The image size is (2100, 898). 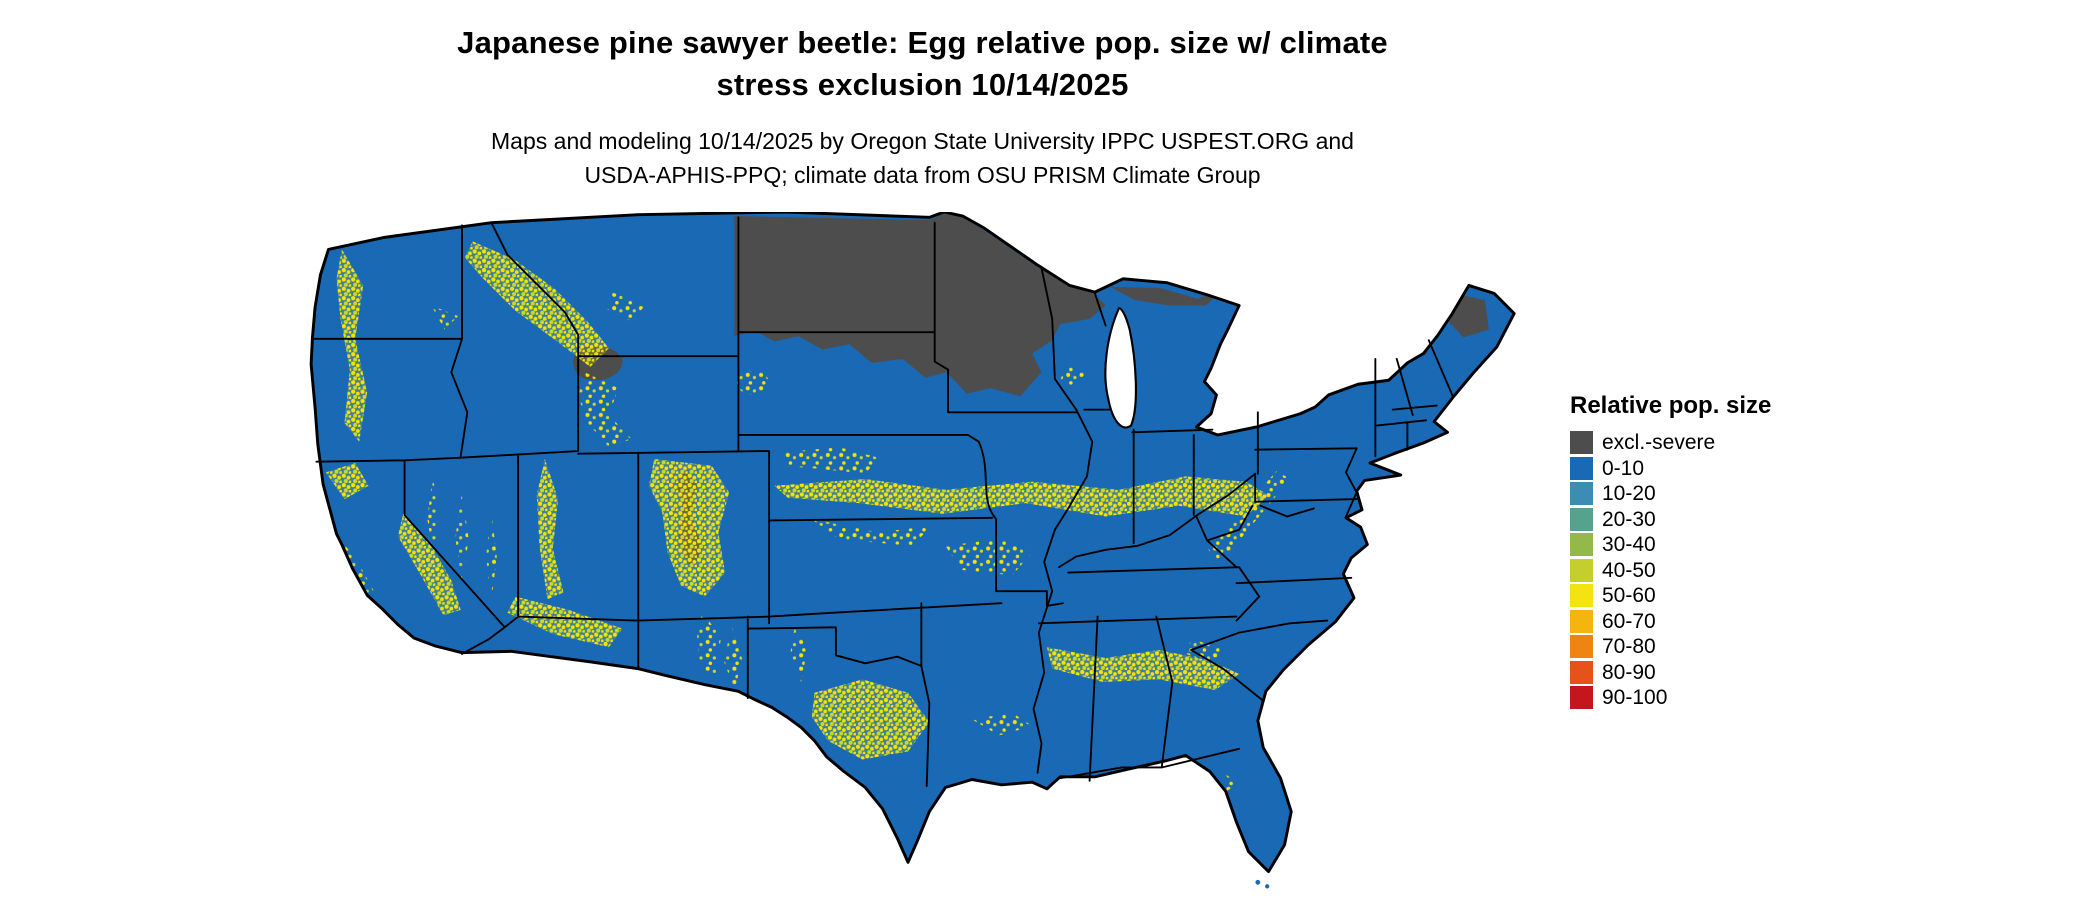 I want to click on legend-label: 70-80, so click(x=1629, y=647).